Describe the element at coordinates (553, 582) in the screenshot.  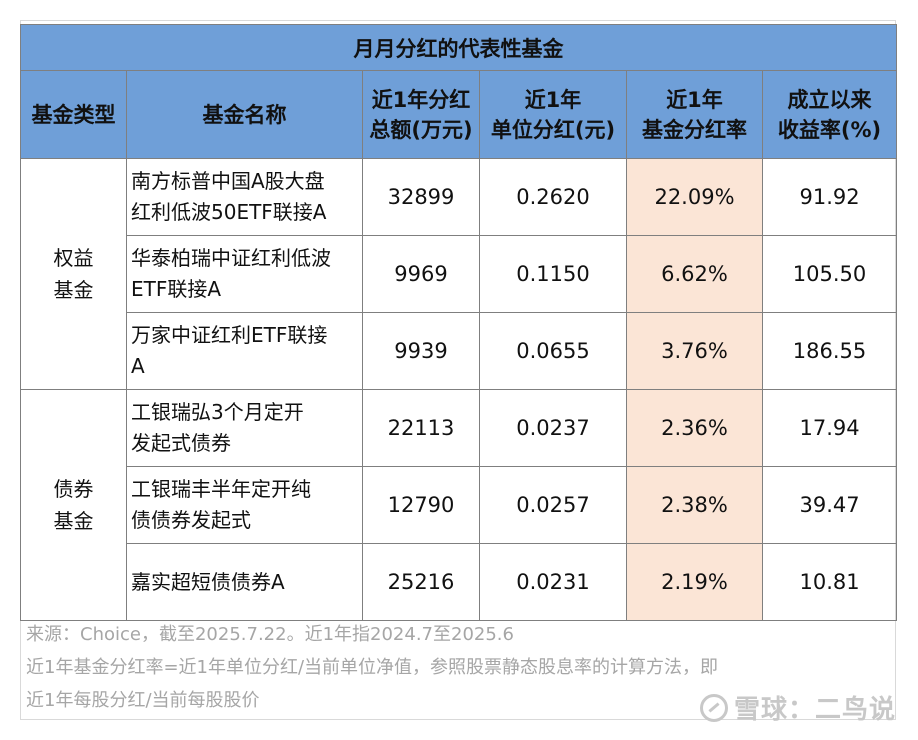
I see `unit-dividend-cell: 0.0231` at that location.